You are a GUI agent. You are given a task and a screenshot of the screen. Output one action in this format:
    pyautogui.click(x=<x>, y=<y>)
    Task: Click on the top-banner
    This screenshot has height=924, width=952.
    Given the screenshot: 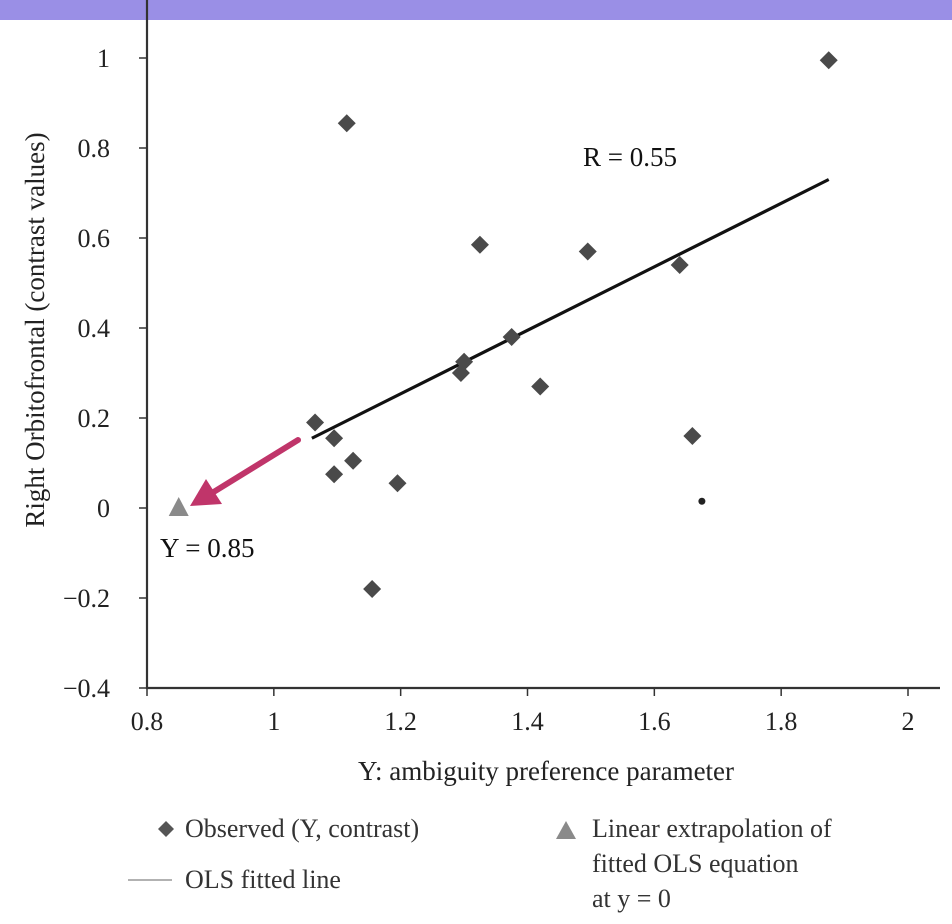 What is the action you would take?
    pyautogui.click(x=476, y=10)
    